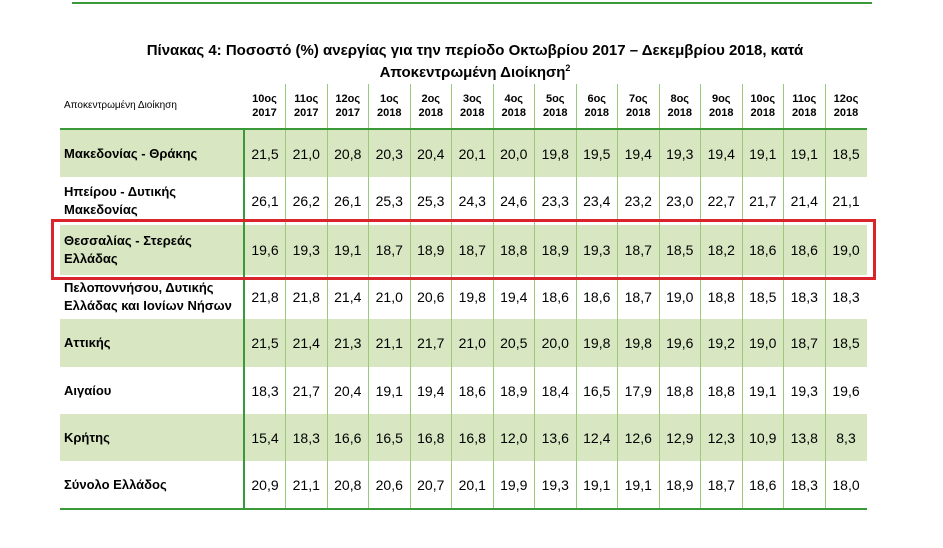  Describe the element at coordinates (555, 201) in the screenshot. I see `rate-cell: 23,3` at that location.